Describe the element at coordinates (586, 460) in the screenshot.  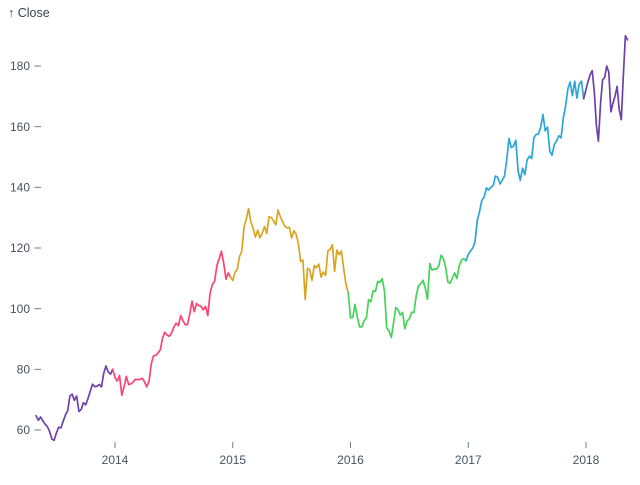
I see `x-axis-tick-label: 2018` at that location.